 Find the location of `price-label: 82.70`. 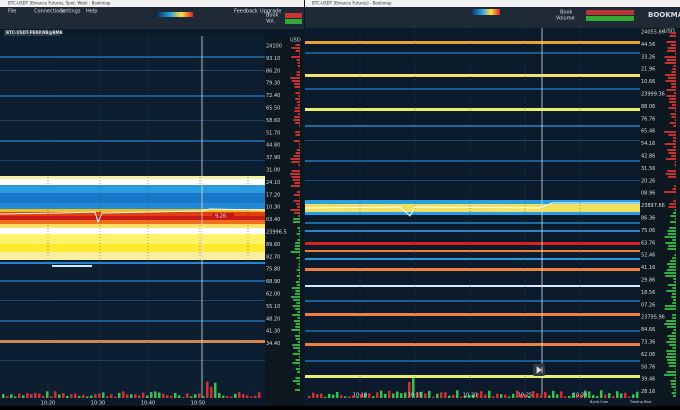

price-label: 82.70 is located at coordinates (273, 257).